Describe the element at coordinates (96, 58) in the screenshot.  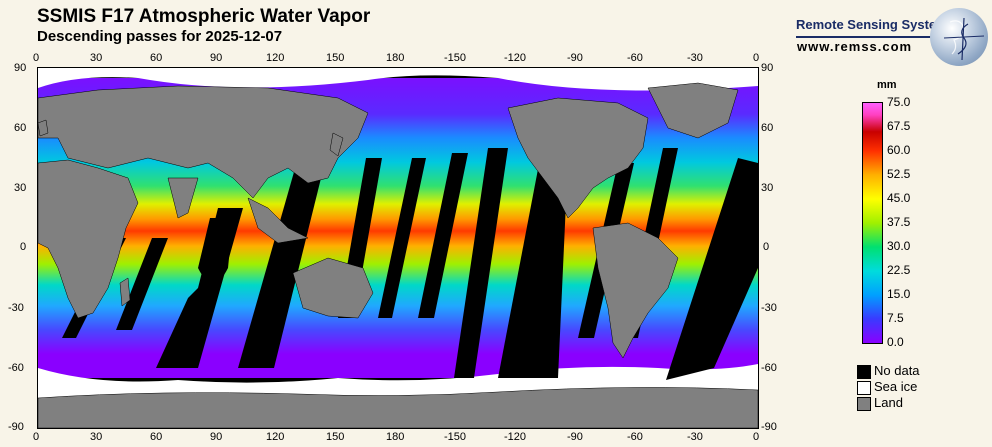
I see `lon-tick-top: 30` at that location.